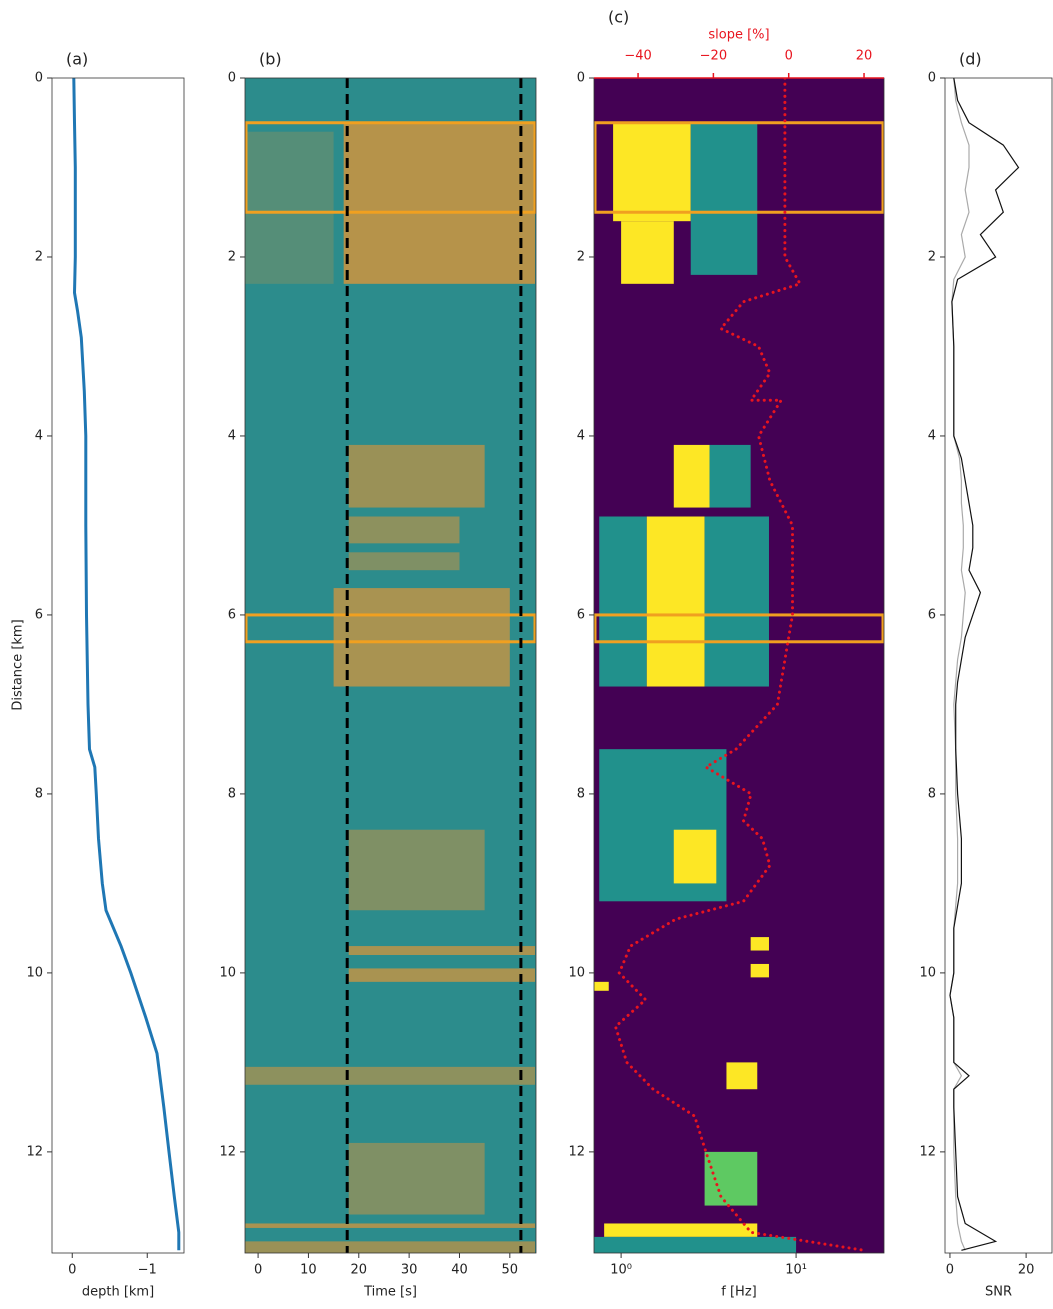 This screenshot has height=1309, width=1053. Describe the element at coordinates (738, 35) in the screenshot. I see `x2-axis-label: slope [%]` at that location.